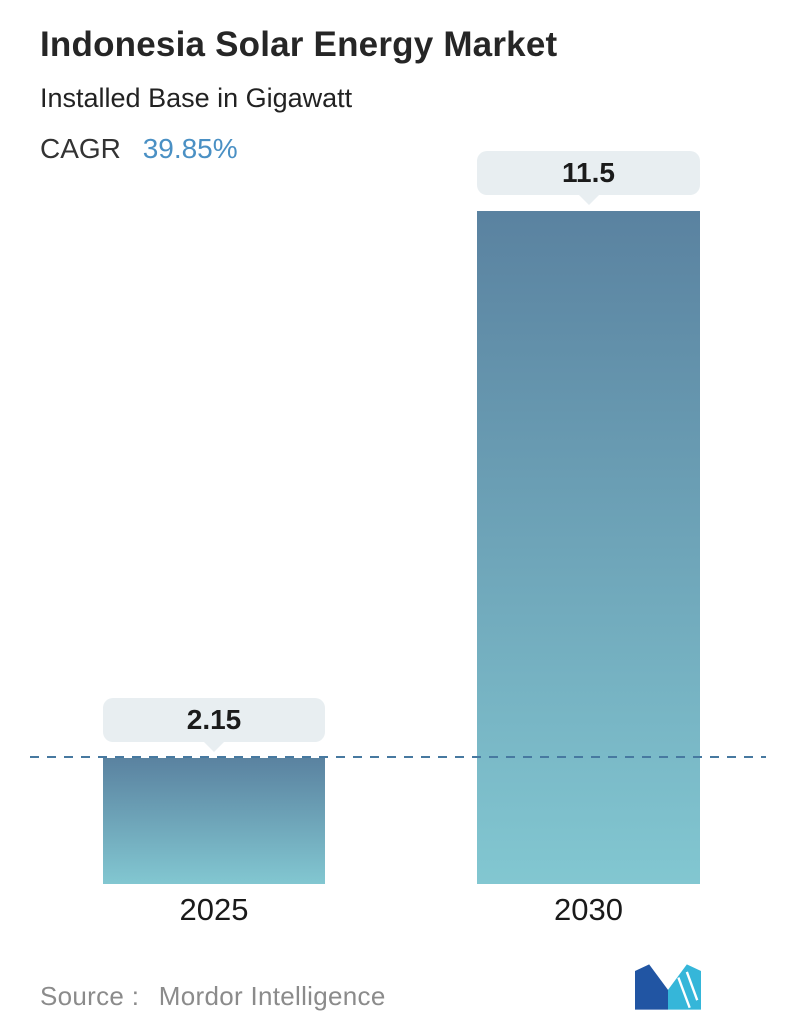  Describe the element at coordinates (196, 98) in the screenshot. I see `chart-subtitle: Installed Base in Gigawatt` at that location.